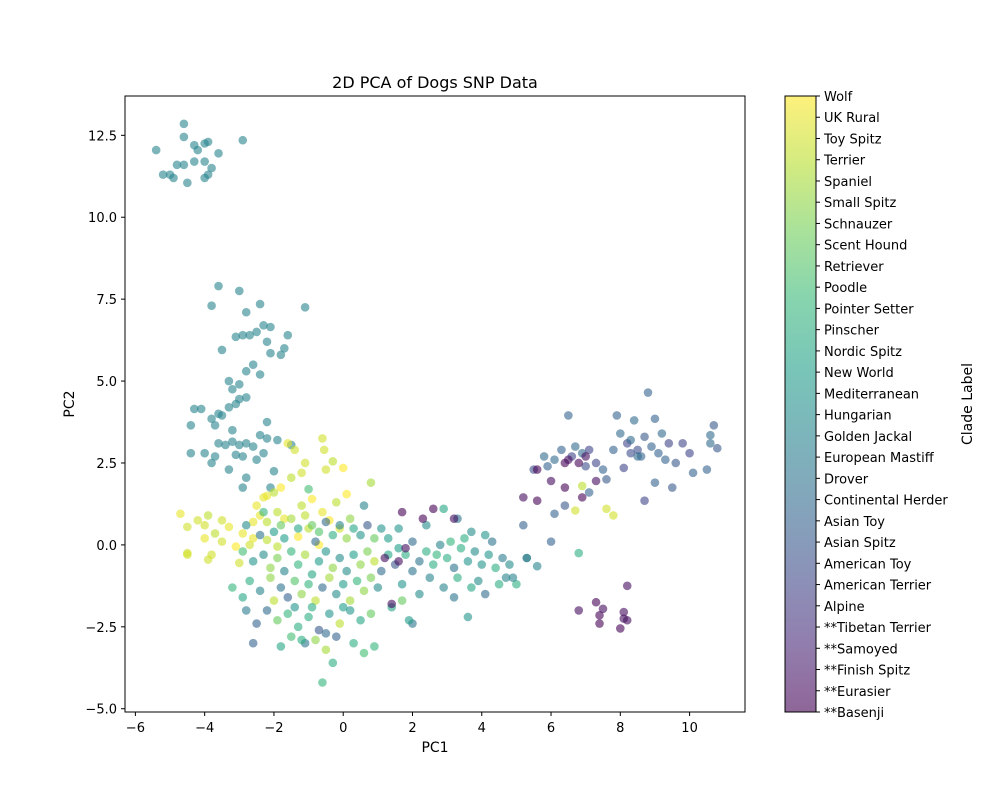  What do you see at coordinates (868, 564) in the screenshot?
I see `colorbar-label: American Toy` at bounding box center [868, 564].